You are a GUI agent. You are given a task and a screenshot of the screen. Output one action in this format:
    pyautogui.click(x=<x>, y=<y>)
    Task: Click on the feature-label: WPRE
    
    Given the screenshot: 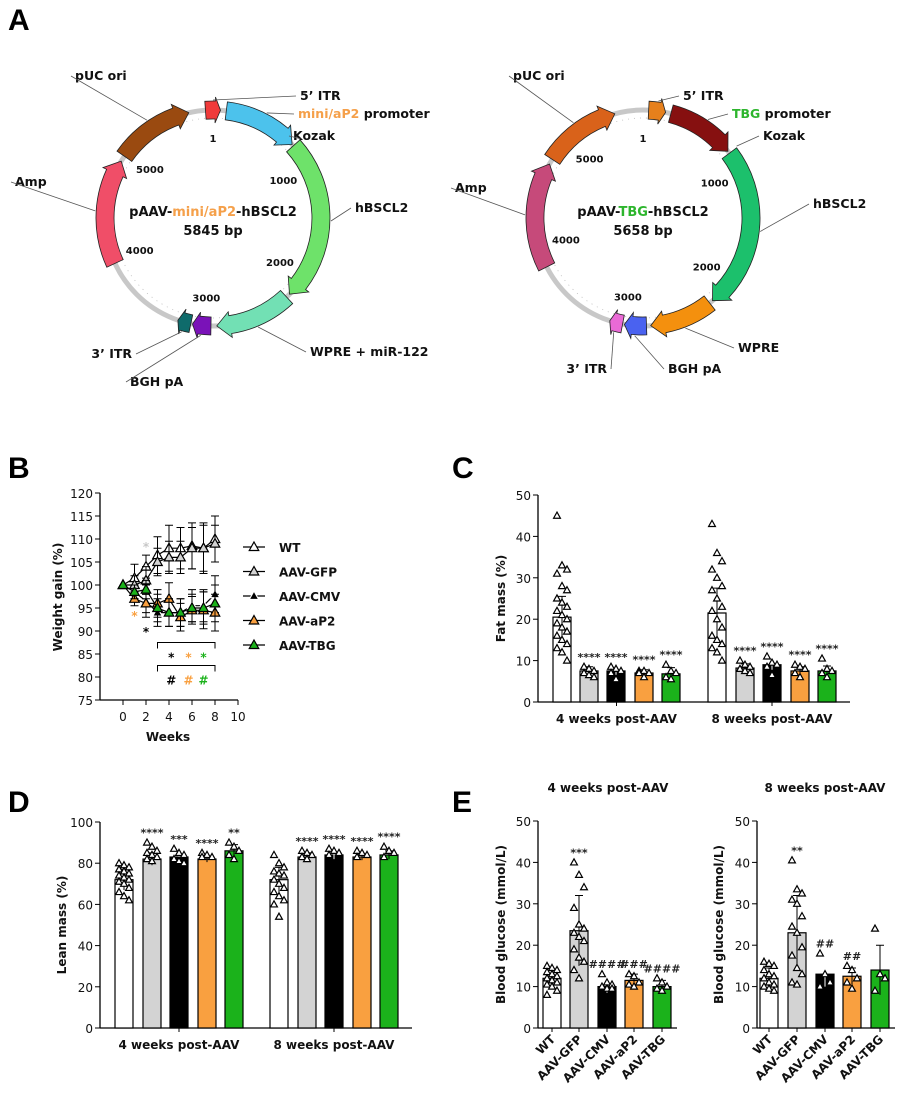 What is the action you would take?
    pyautogui.click(x=758, y=347)
    